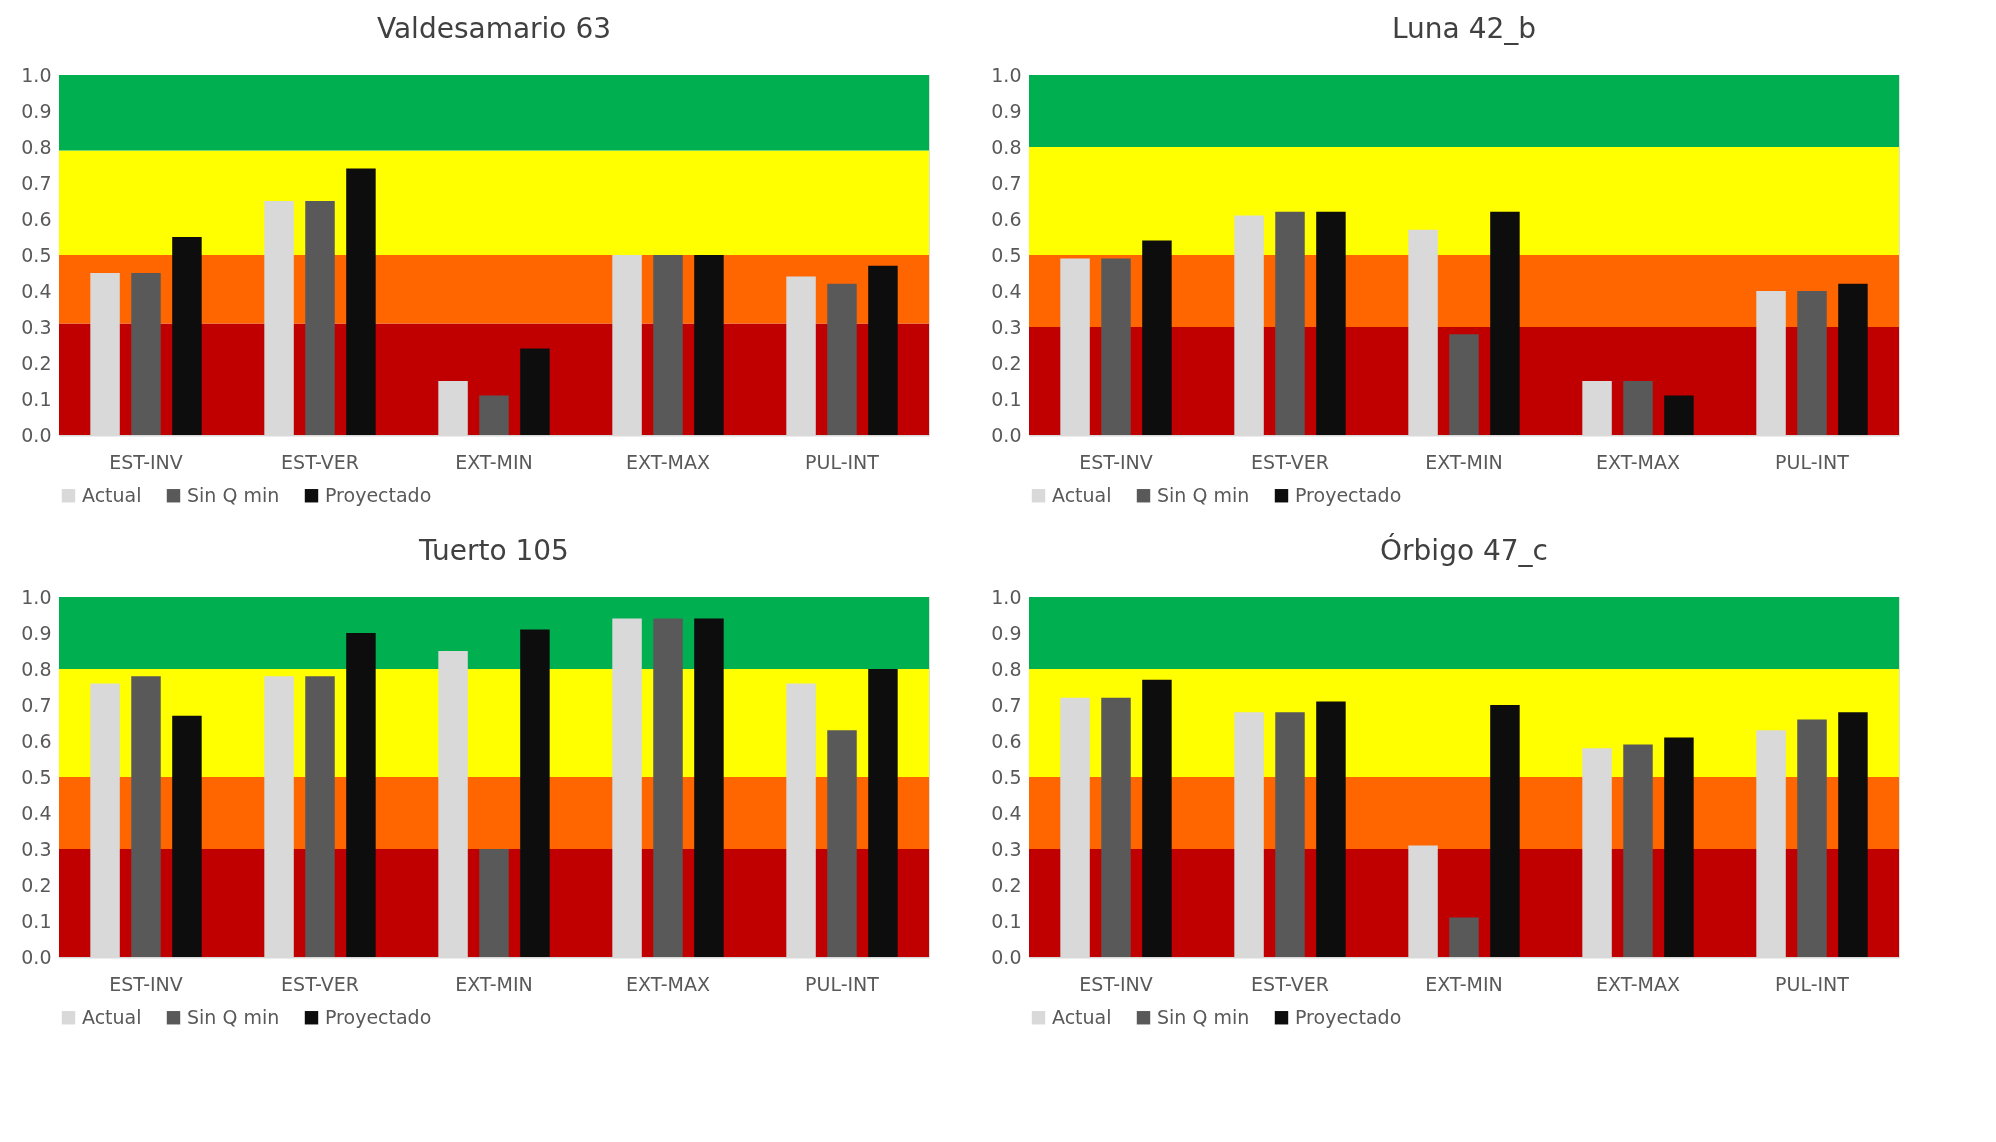  What do you see at coordinates (494, 28) in the screenshot?
I see `chart-title: Valdesamario 63` at bounding box center [494, 28].